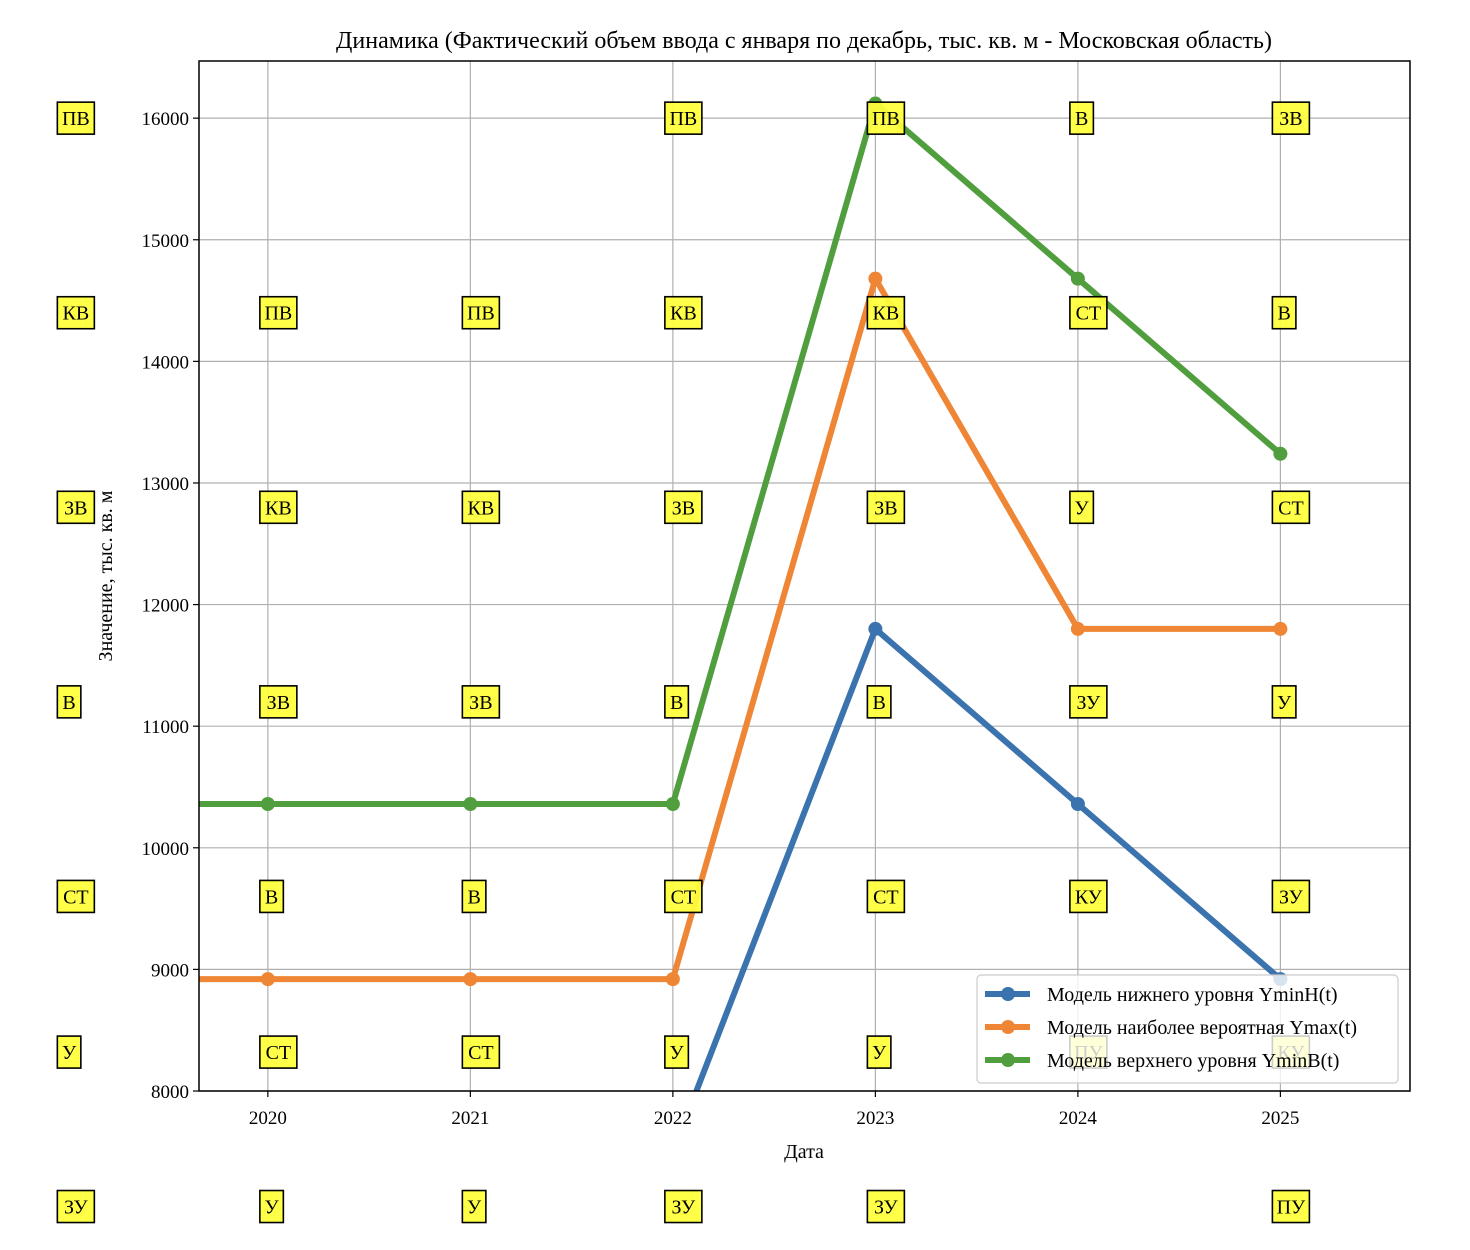  Describe the element at coordinates (278, 507) in the screenshot. I see `annotation-label: КВ` at that location.